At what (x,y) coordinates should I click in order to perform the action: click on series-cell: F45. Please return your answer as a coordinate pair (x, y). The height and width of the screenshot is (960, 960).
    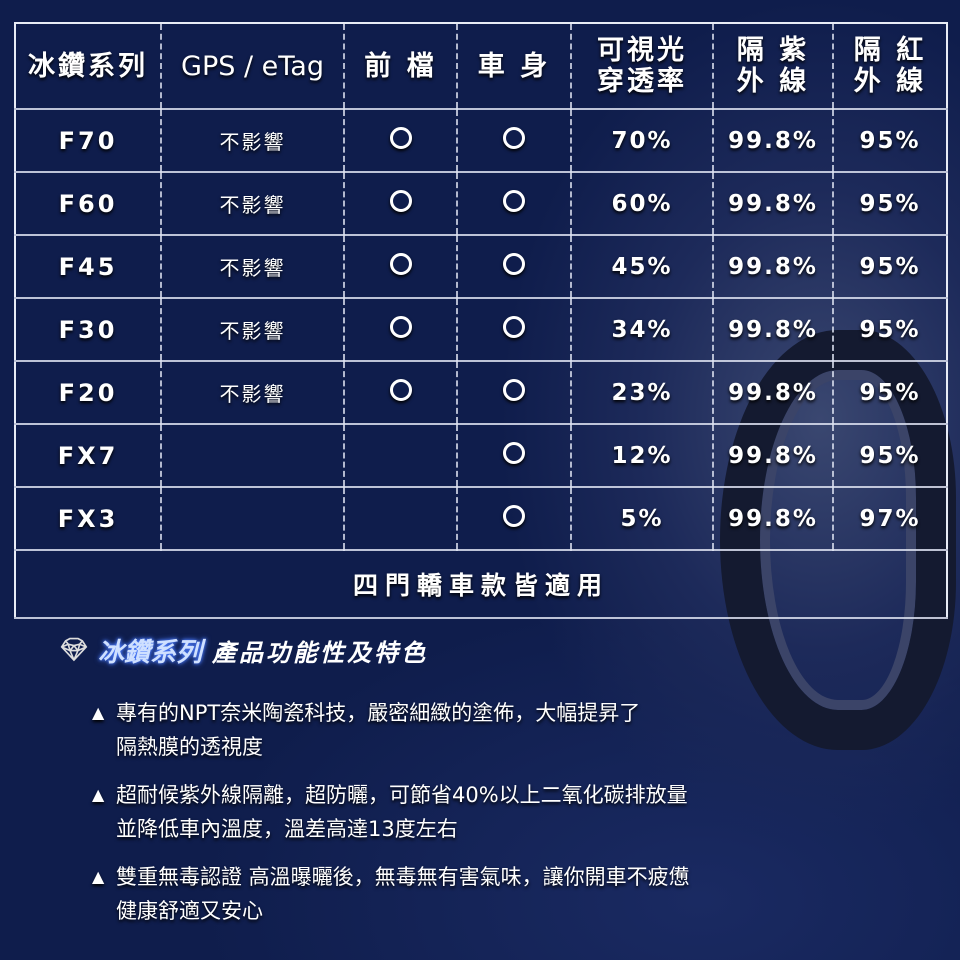
    Looking at the image, I should click on (88, 266).